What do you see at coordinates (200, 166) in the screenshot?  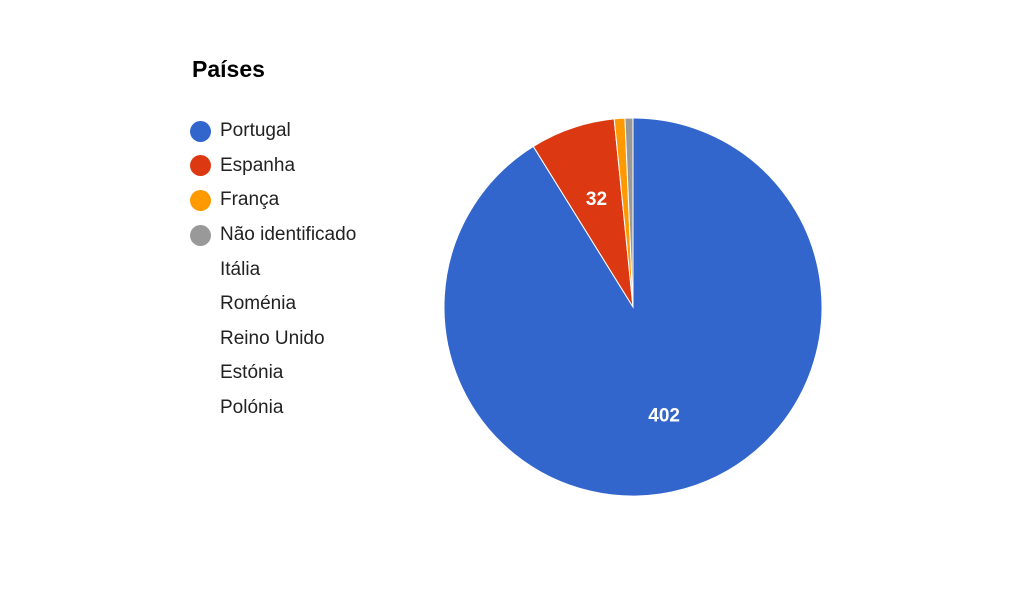 I see `legend-swatch-espanha` at bounding box center [200, 166].